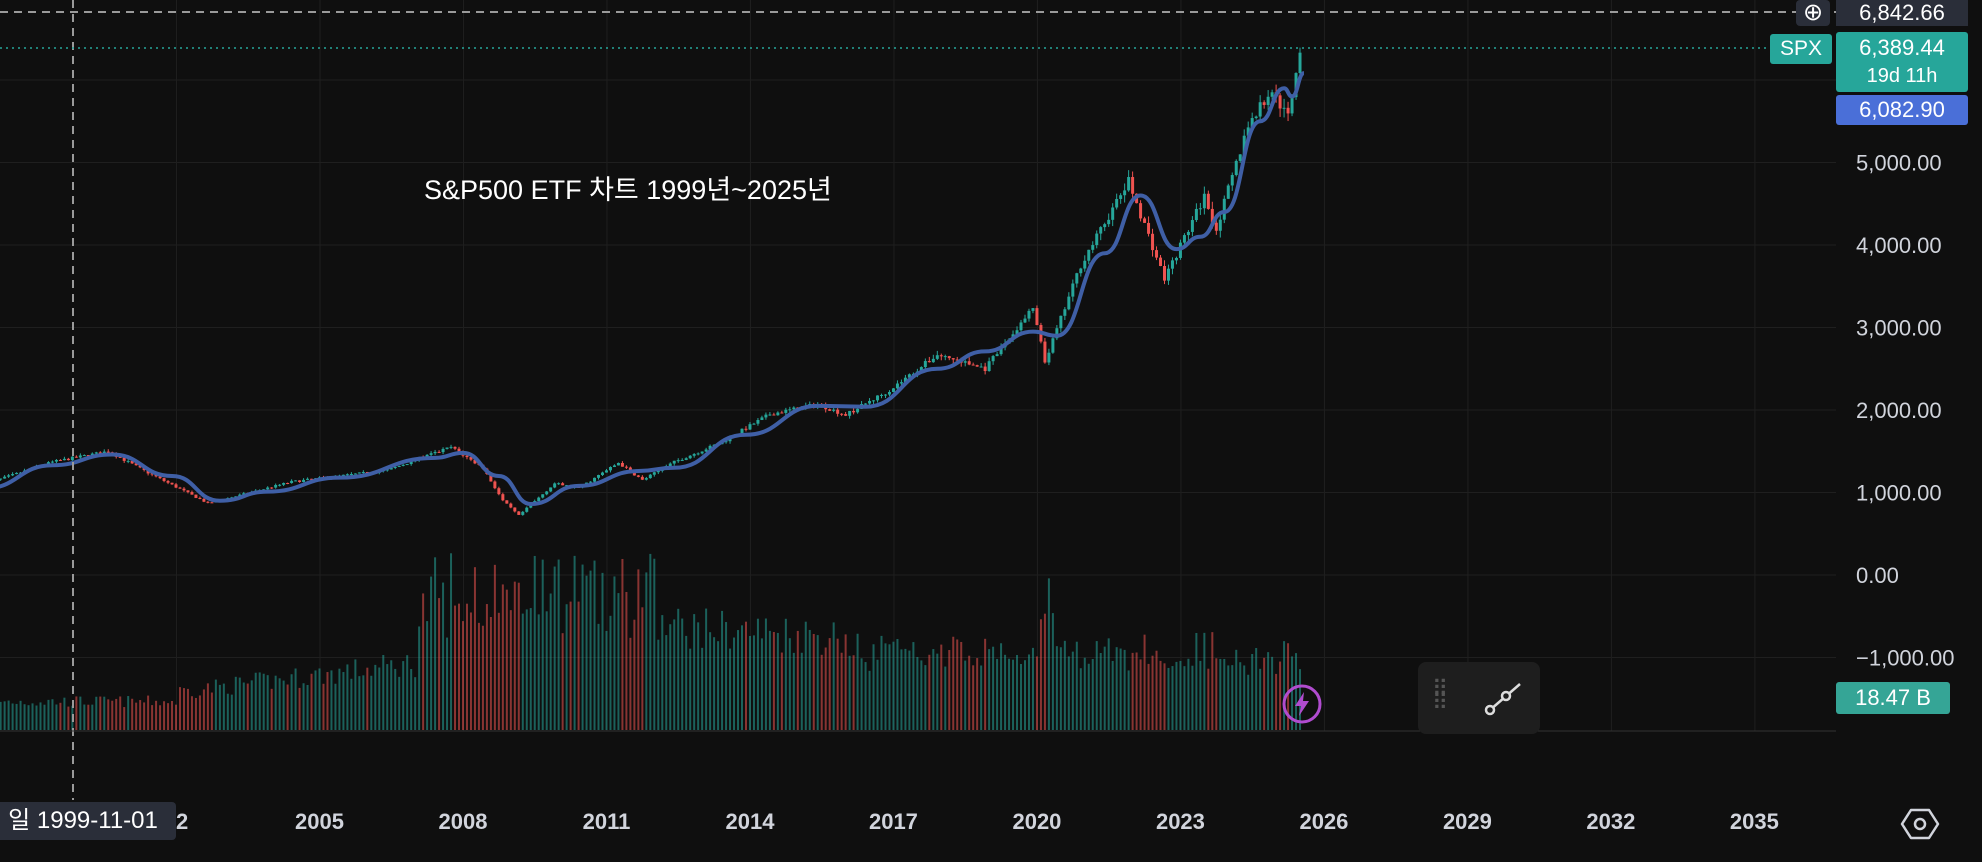 The width and height of the screenshot is (1982, 862). What do you see at coordinates (1813, 13) in the screenshot?
I see `plus-circle-icon: ⊕` at bounding box center [1813, 13].